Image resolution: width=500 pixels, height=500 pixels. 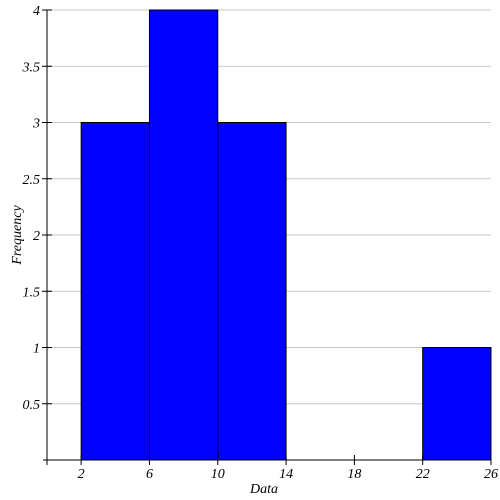 What do you see at coordinates (491, 474) in the screenshot?
I see `x-tick-label-6: 26` at bounding box center [491, 474].